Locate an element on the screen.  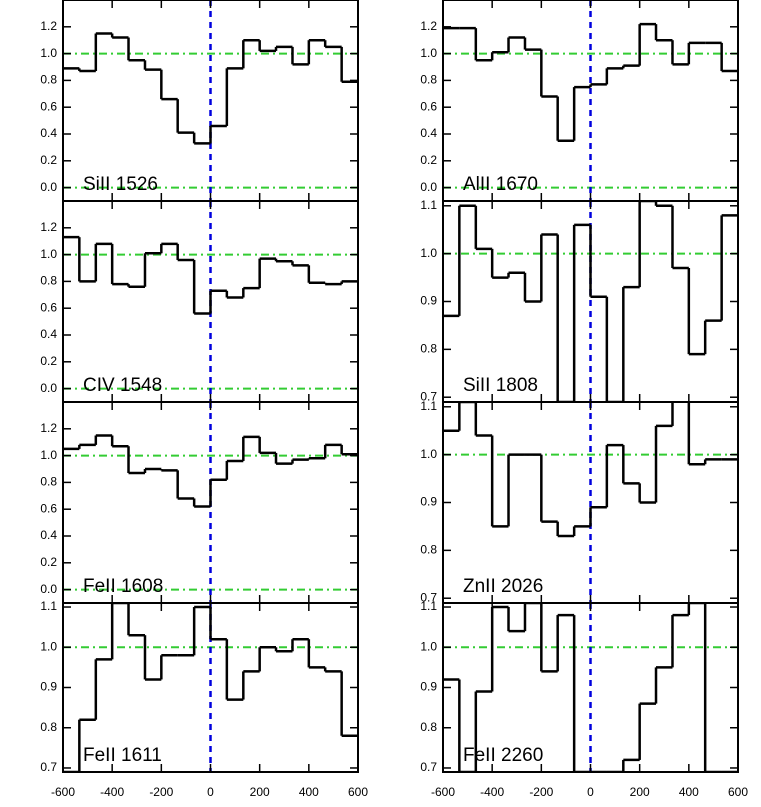
panel-label: SiII 1808 is located at coordinates (500, 385).